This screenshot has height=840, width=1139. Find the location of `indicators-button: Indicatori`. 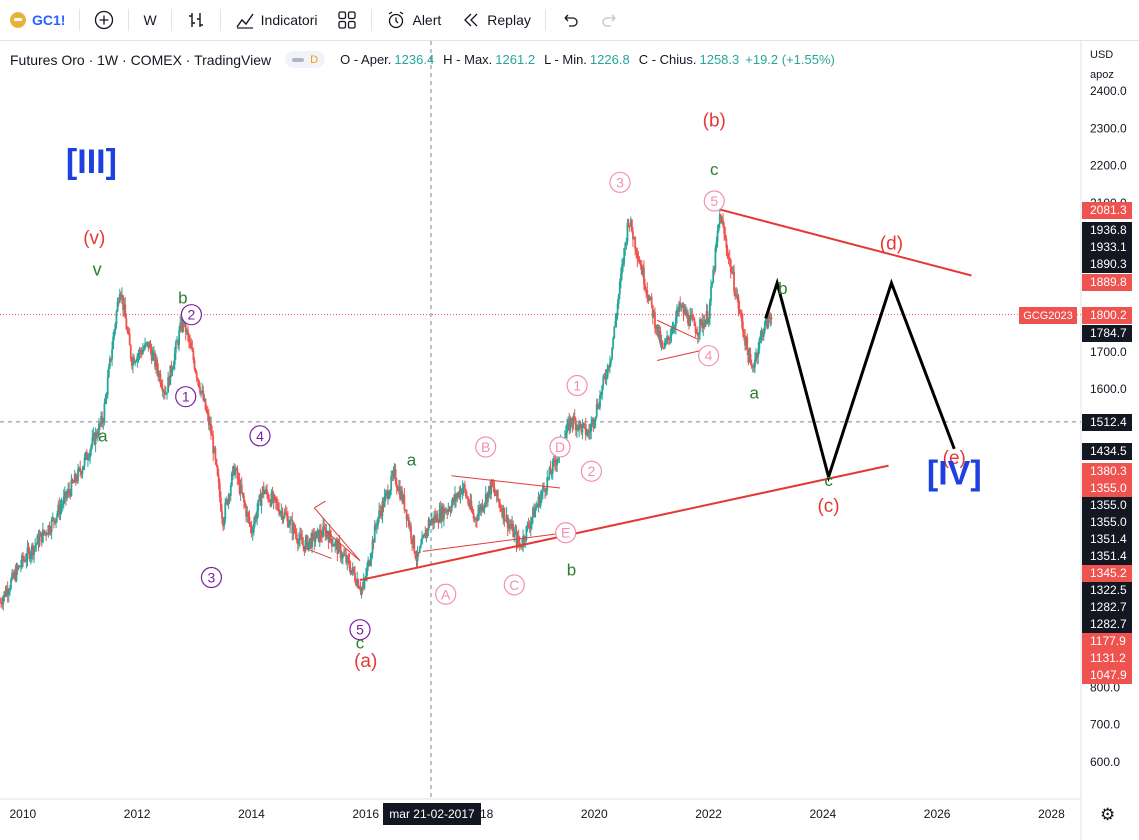

indicators-button: Indicatori is located at coordinates (276, 20).